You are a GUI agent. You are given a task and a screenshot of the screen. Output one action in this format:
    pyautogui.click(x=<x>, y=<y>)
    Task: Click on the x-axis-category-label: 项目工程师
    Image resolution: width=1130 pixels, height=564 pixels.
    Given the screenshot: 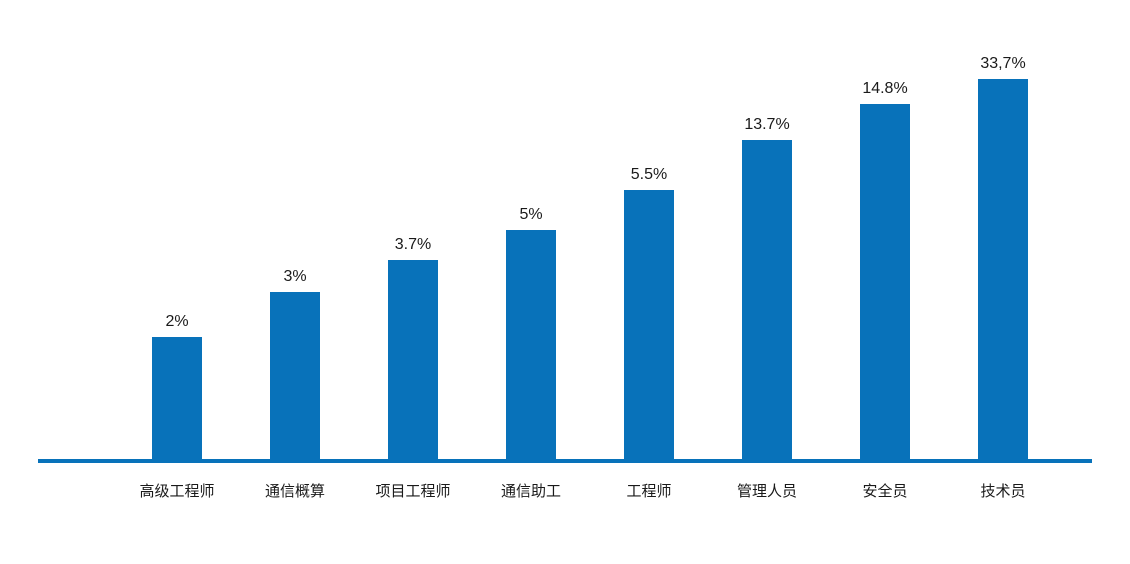 What is the action you would take?
    pyautogui.click(x=413, y=491)
    